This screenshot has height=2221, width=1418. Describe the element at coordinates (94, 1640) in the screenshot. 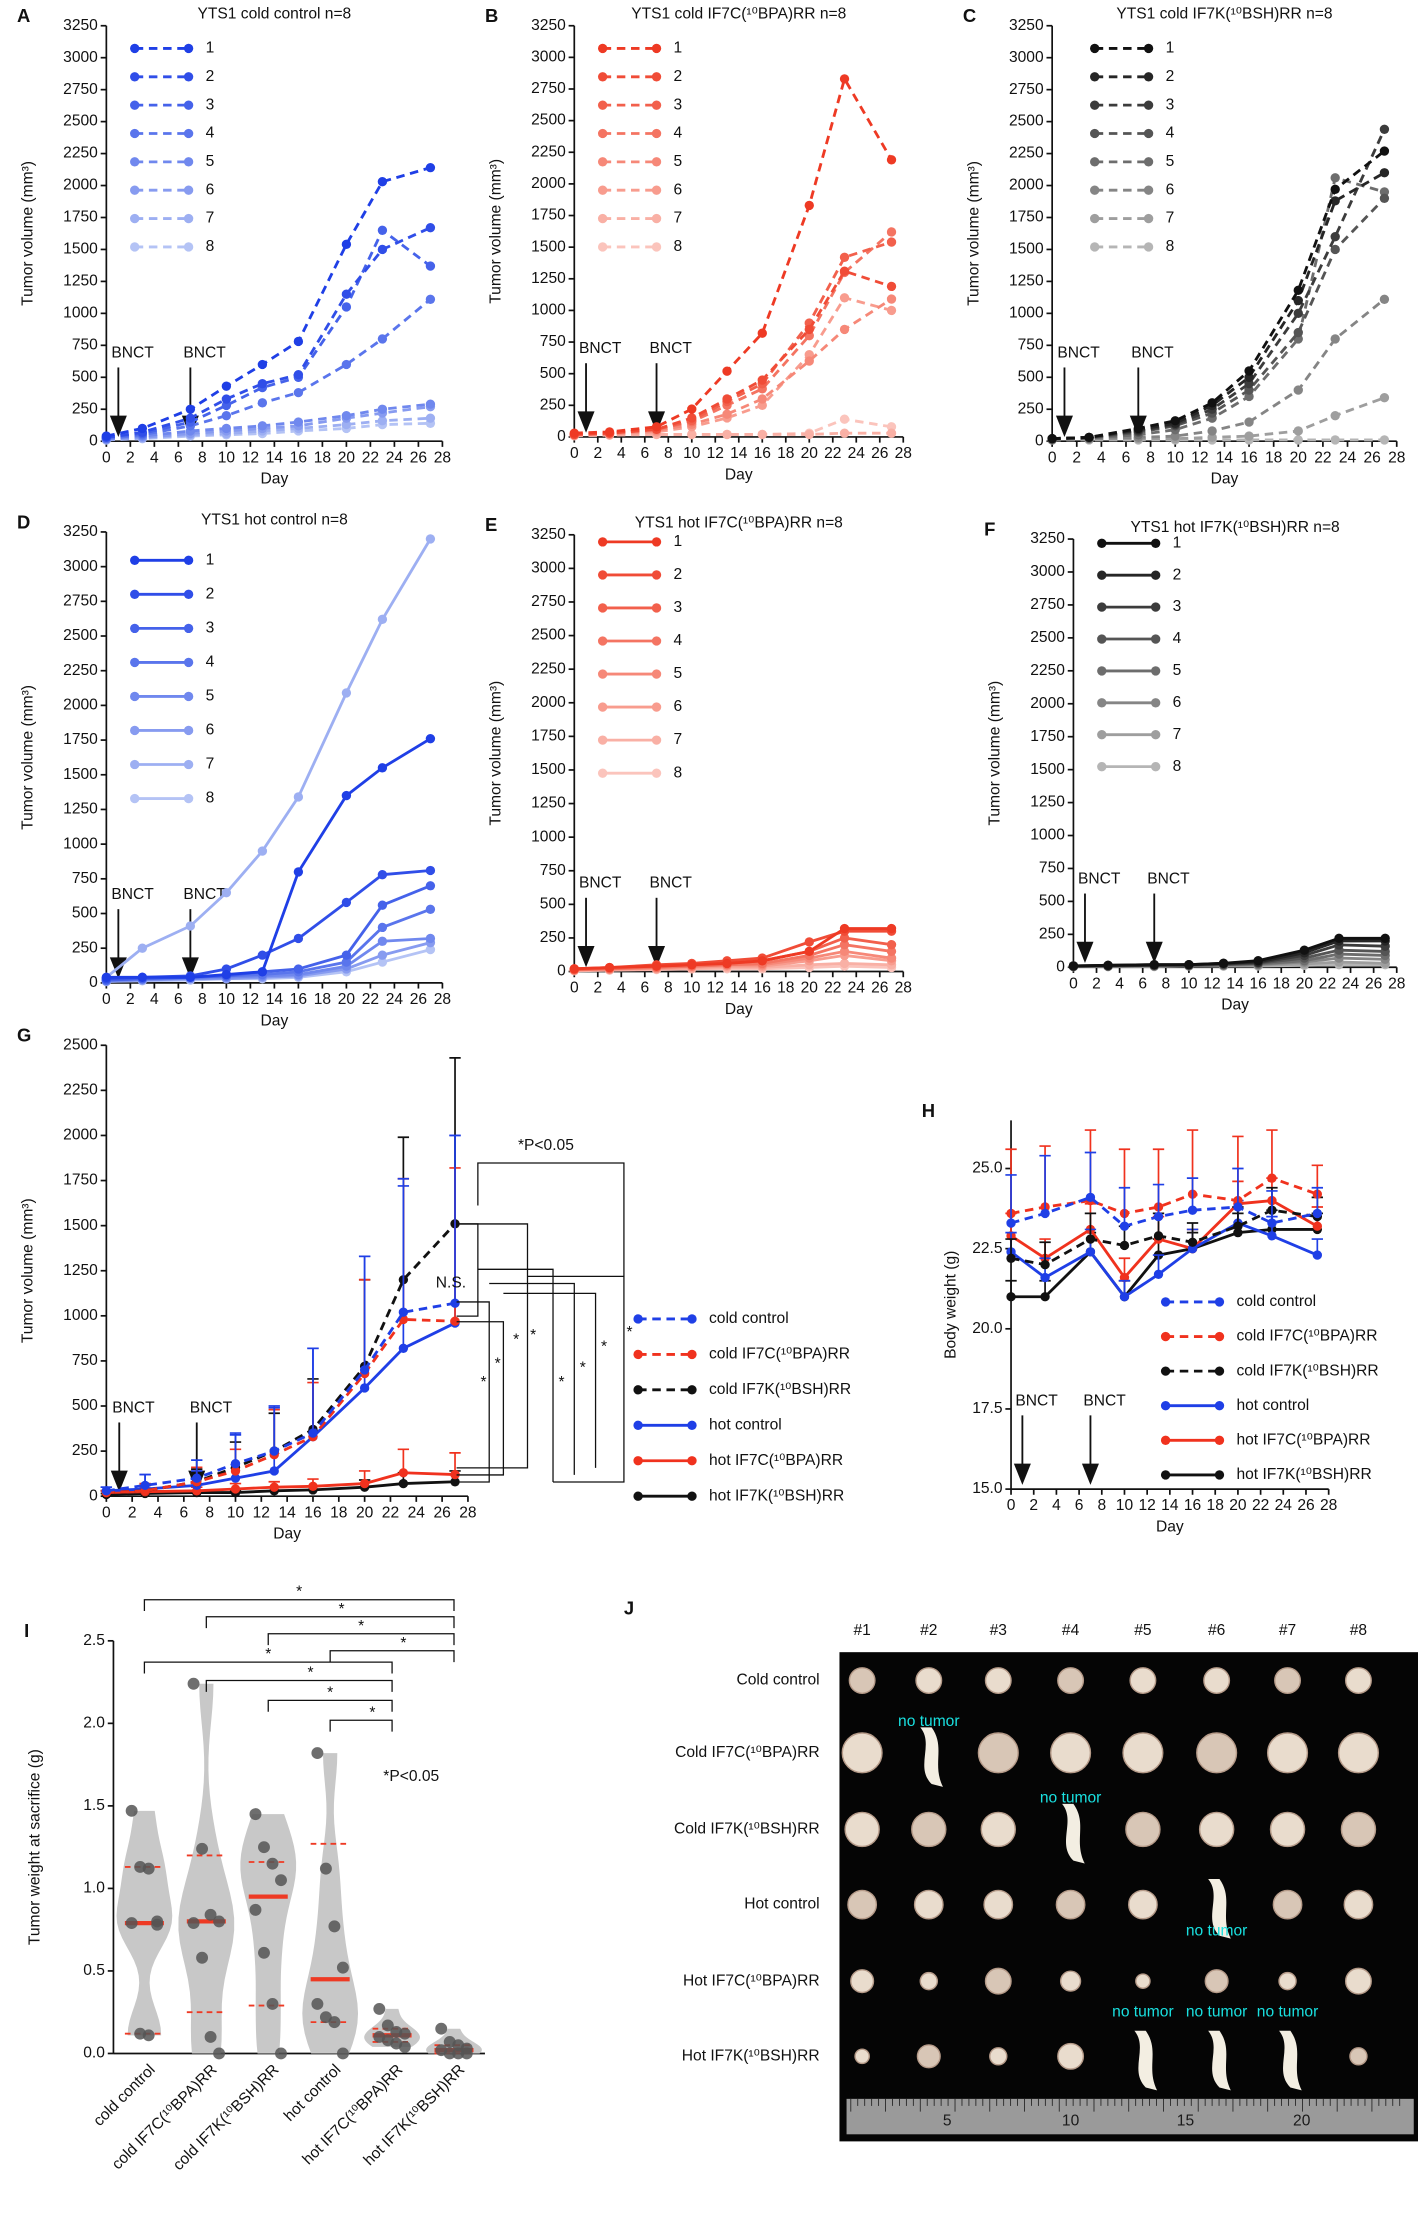

I see `y-tick-label: 2.5` at that location.